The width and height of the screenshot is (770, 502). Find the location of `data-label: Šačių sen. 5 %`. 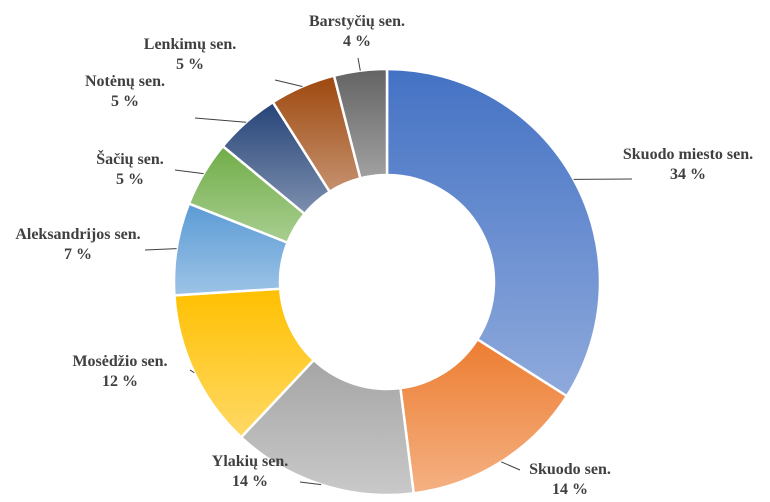

data-label: Šačių sen. 5 % is located at coordinates (130, 170).